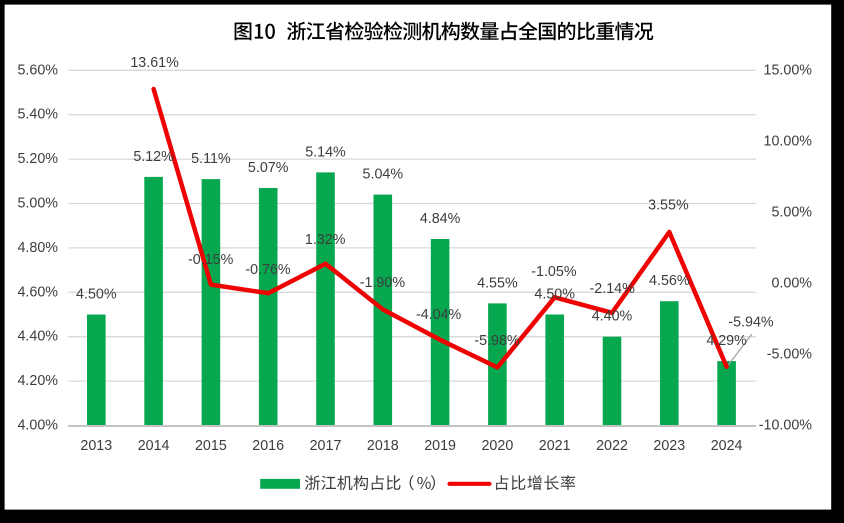 The image size is (844, 523). What do you see at coordinates (439, 315) in the screenshot?
I see `svg-text: -4.04%` at bounding box center [439, 315].